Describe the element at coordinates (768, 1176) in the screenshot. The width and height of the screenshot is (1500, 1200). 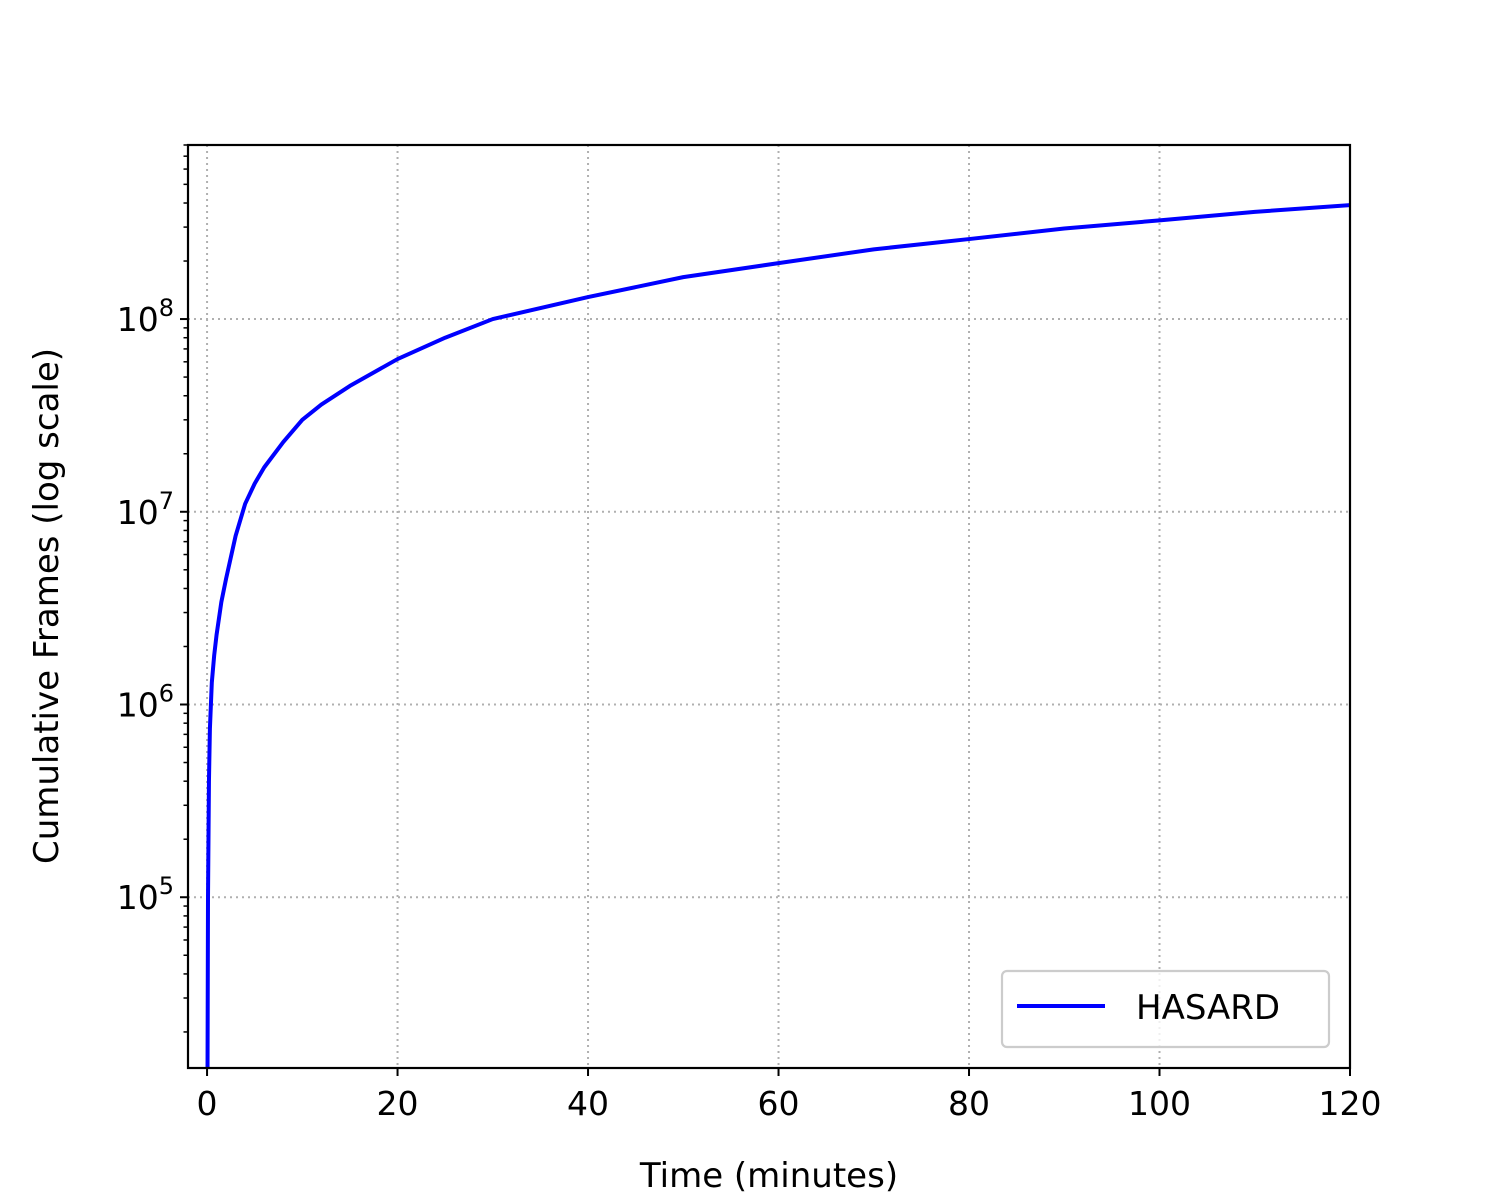
I see `x-axis-label: Time (minutes)` at that location.